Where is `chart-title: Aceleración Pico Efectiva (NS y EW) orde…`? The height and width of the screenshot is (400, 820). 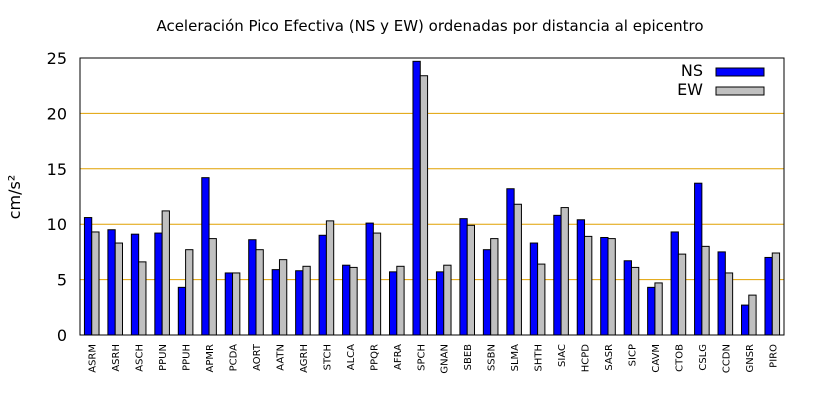
chart-title: Aceleración Pico Efectiva (NS y EW) orde… is located at coordinates (429, 26).